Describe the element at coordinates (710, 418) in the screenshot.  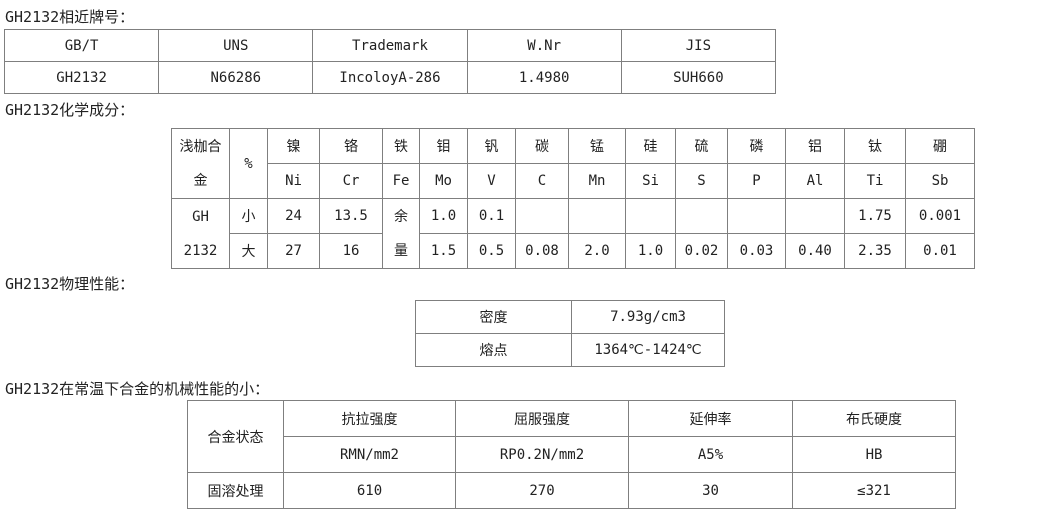
I see `mech-header-elongation: 延伸率` at that location.